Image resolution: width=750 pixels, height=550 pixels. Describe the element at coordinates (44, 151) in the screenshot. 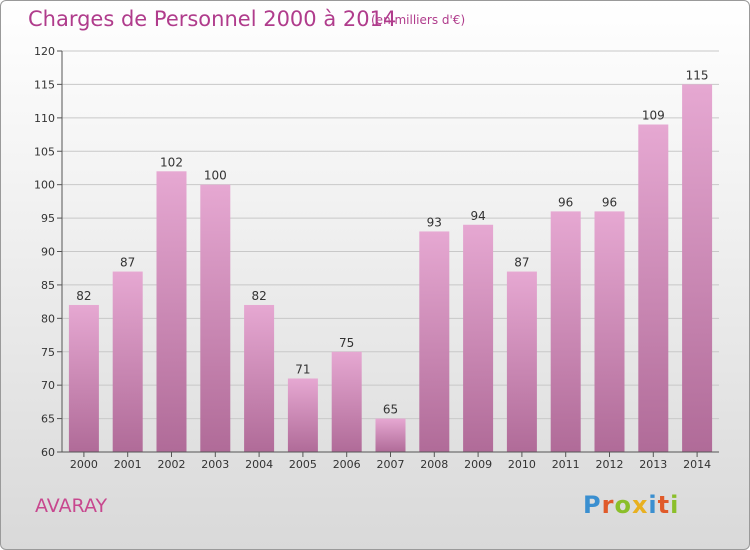

I see `y-tick-label: 105` at that location.